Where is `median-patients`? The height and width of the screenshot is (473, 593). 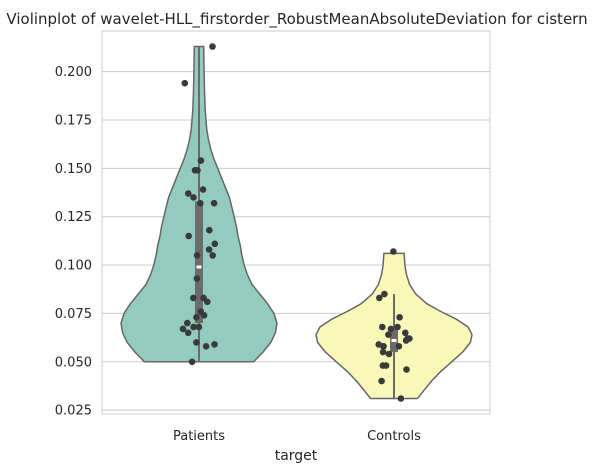 median-patients is located at coordinates (199, 267).